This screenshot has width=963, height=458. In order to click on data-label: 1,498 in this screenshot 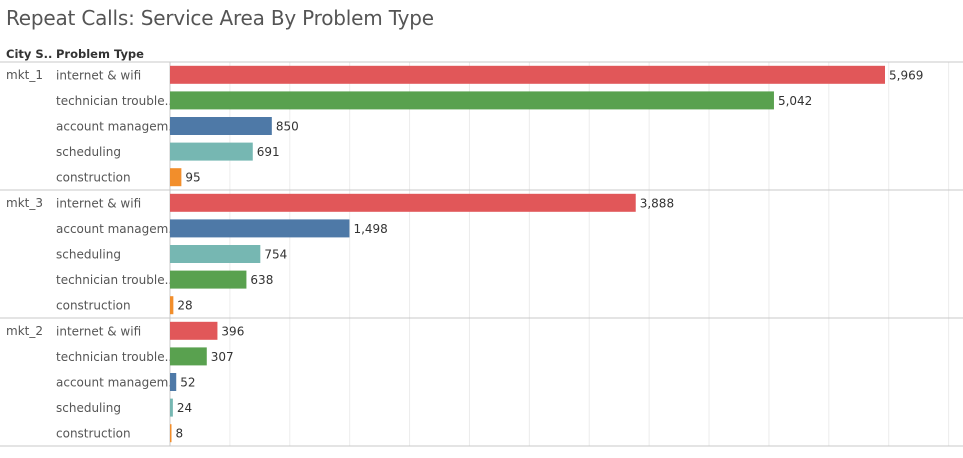, I will do `click(370, 229)`.